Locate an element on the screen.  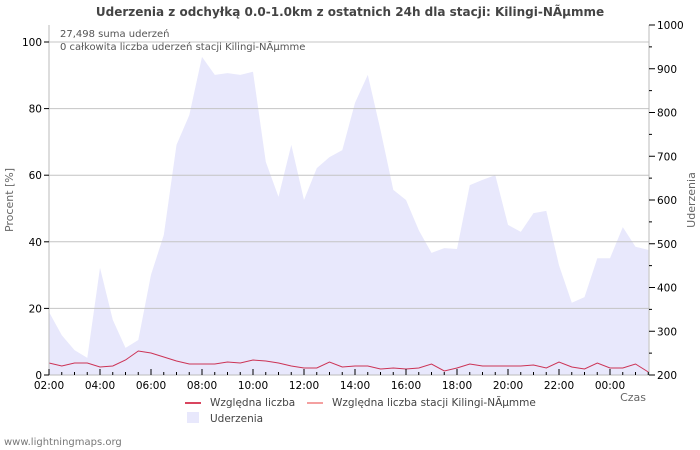
left-tick-label: 100 is located at coordinates (32, 43).